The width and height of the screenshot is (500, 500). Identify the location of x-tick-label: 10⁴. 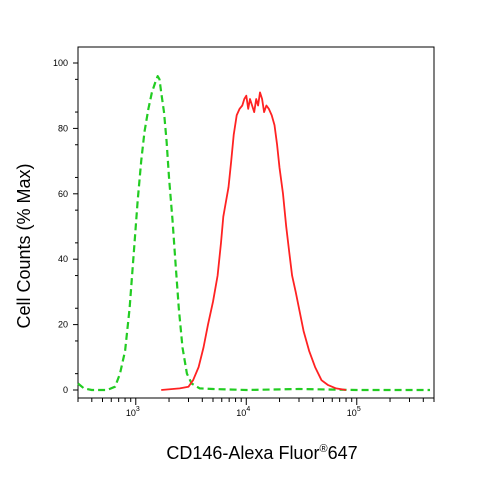
(243, 412).